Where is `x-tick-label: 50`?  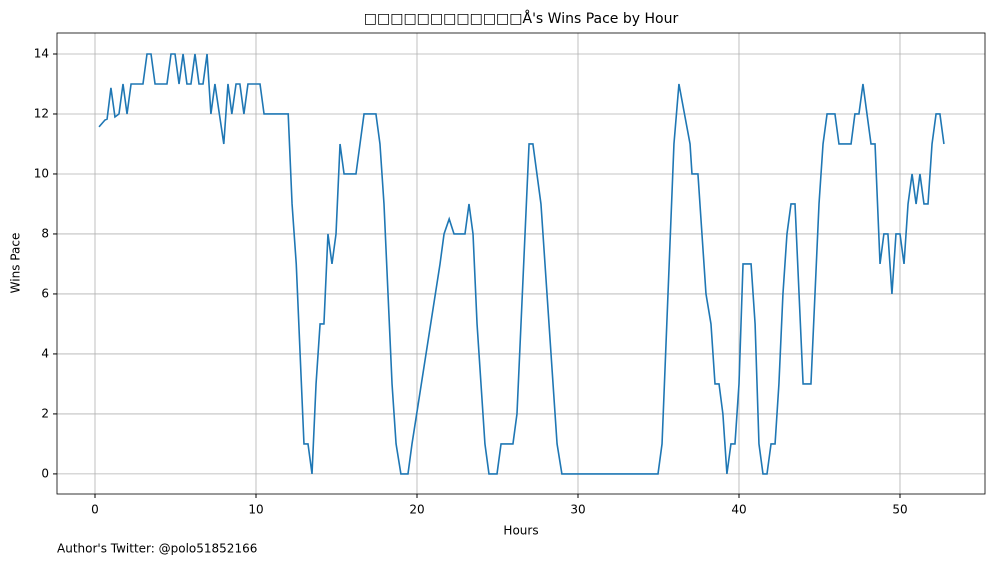
x-tick-label: 50 is located at coordinates (899, 510).